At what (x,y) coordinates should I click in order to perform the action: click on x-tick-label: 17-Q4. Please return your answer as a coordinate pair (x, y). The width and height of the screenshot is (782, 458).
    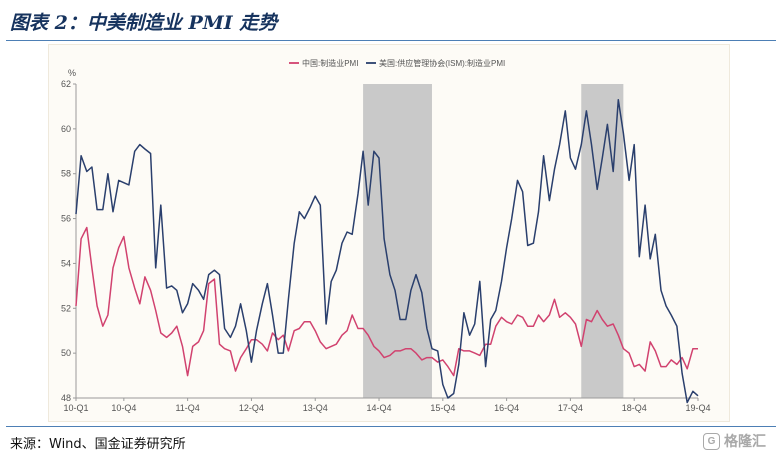
    Looking at the image, I should click on (570, 408).